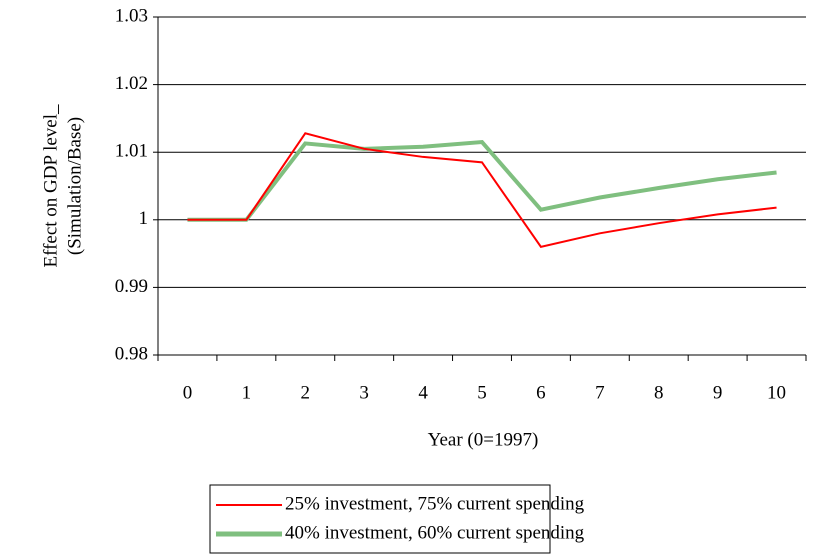 The width and height of the screenshot is (814, 556). I want to click on legend-label: 40% investment, 60% current spending, so click(435, 532).